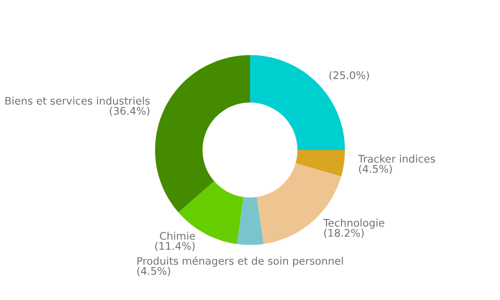 This screenshot has height=300, width=500. What do you see at coordinates (353, 223) in the screenshot?
I see `slice-label: Technologie` at bounding box center [353, 223].